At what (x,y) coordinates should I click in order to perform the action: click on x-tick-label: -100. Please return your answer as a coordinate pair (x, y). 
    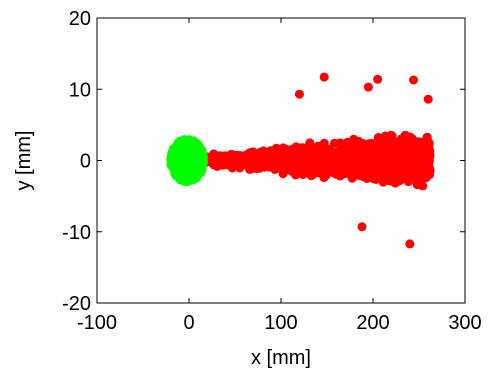
    Looking at the image, I should click on (97, 323).